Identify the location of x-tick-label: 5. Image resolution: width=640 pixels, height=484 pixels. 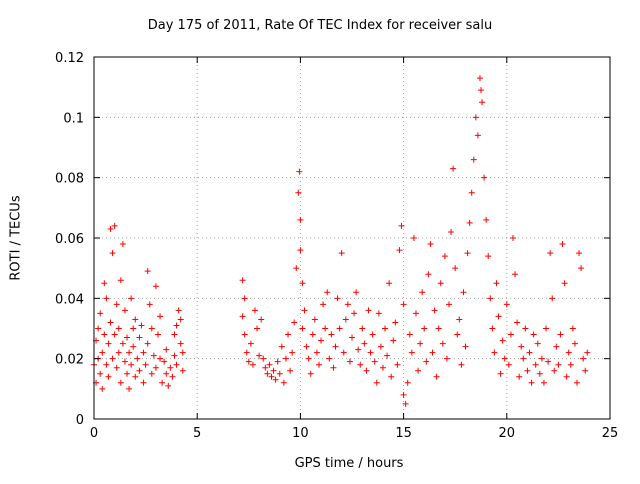
(197, 433).